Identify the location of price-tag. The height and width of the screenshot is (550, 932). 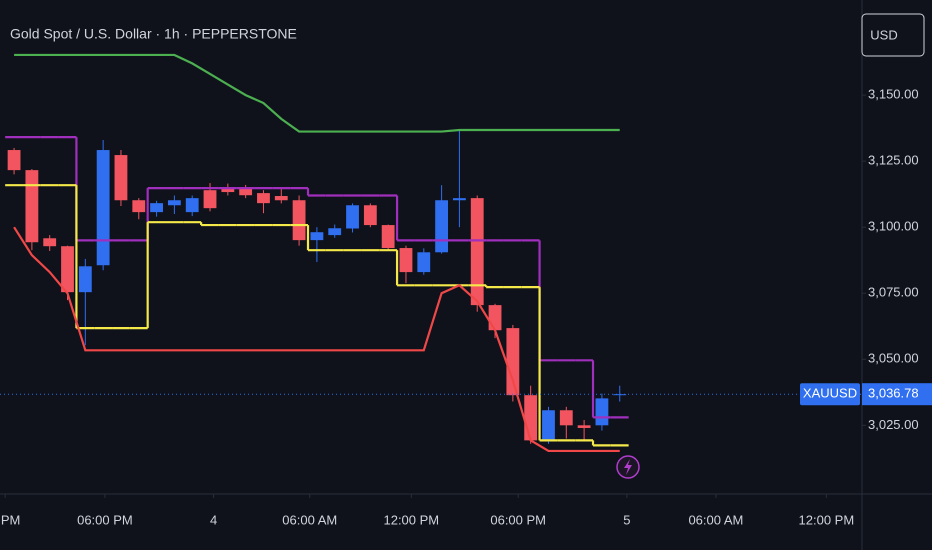
(897, 394).